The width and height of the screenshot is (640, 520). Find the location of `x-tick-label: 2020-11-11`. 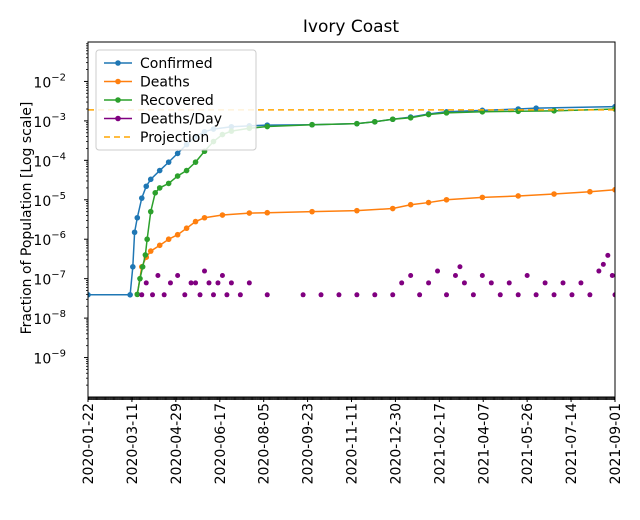

x-tick-label: 2020-11-11 is located at coordinates (353, 443).